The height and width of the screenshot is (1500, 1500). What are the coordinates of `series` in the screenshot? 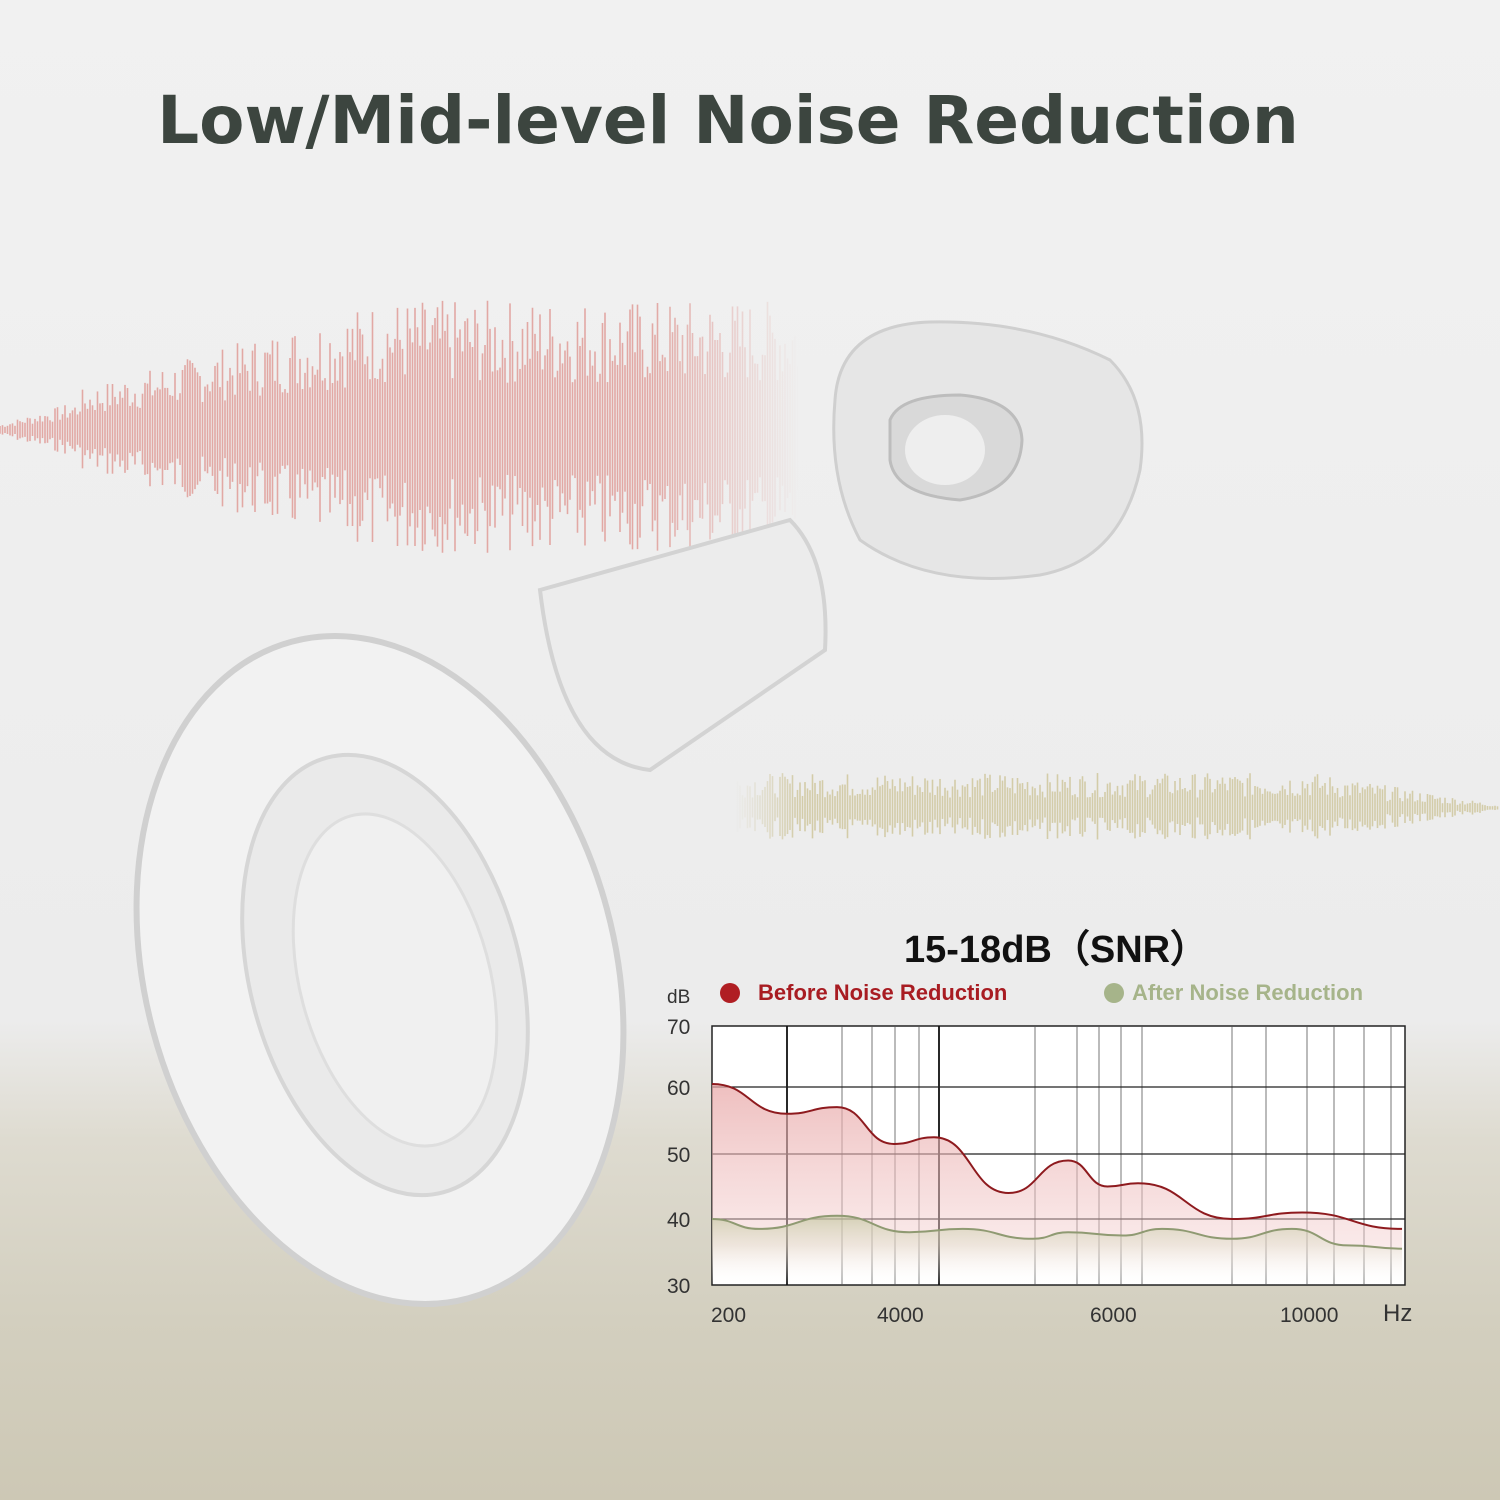 It's located at (1057, 1183).